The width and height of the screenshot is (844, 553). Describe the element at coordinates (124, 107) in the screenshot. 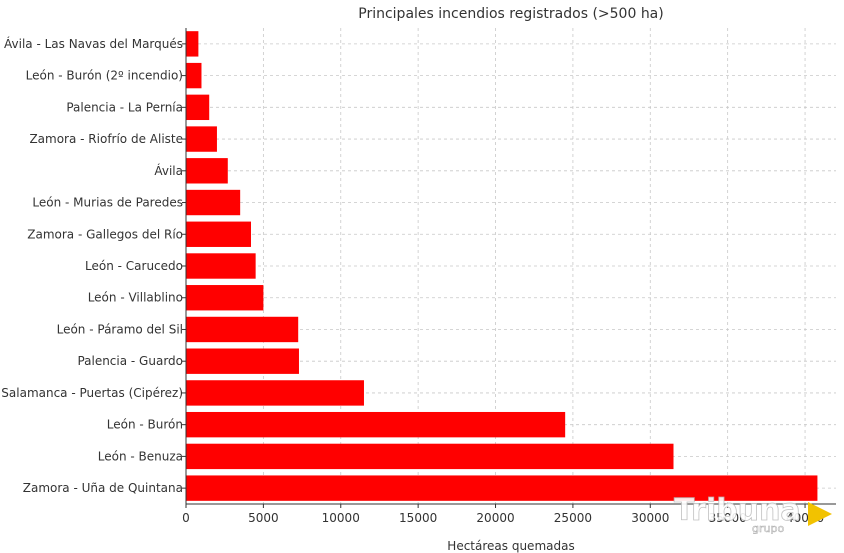

I see `y-tick-label: Palencia - La Pernía` at that location.